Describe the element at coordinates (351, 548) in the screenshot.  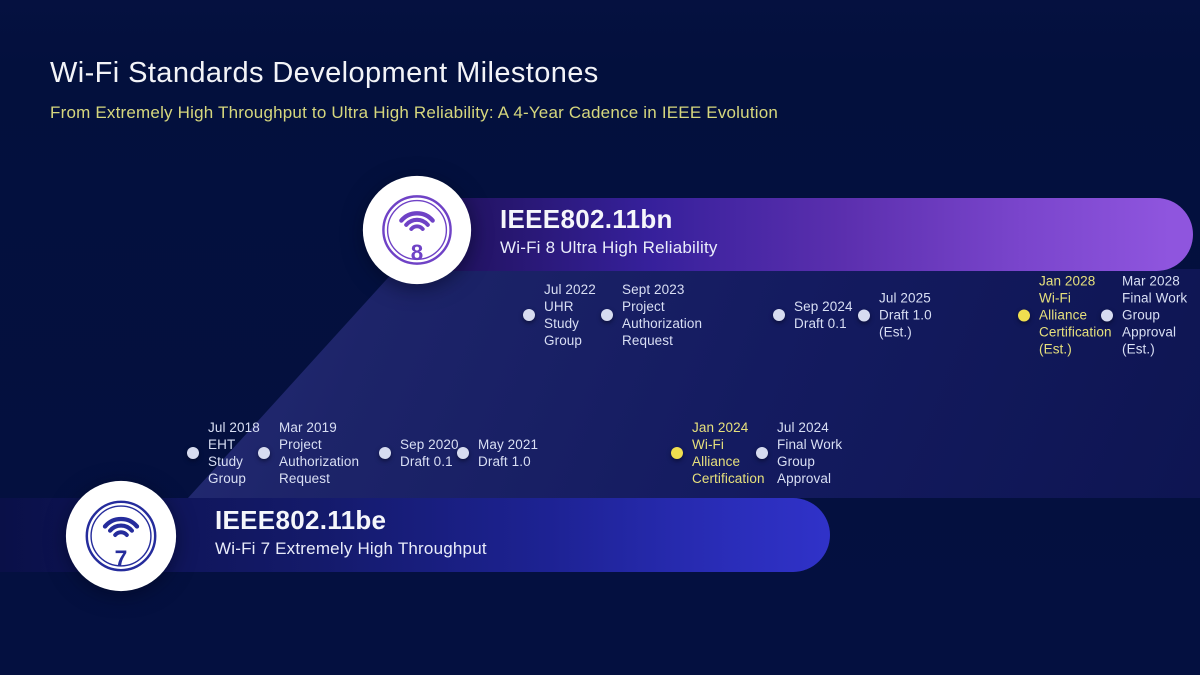
I see `wifi7-description: Wi-Fi 7 Extremely High Throughput` at that location.